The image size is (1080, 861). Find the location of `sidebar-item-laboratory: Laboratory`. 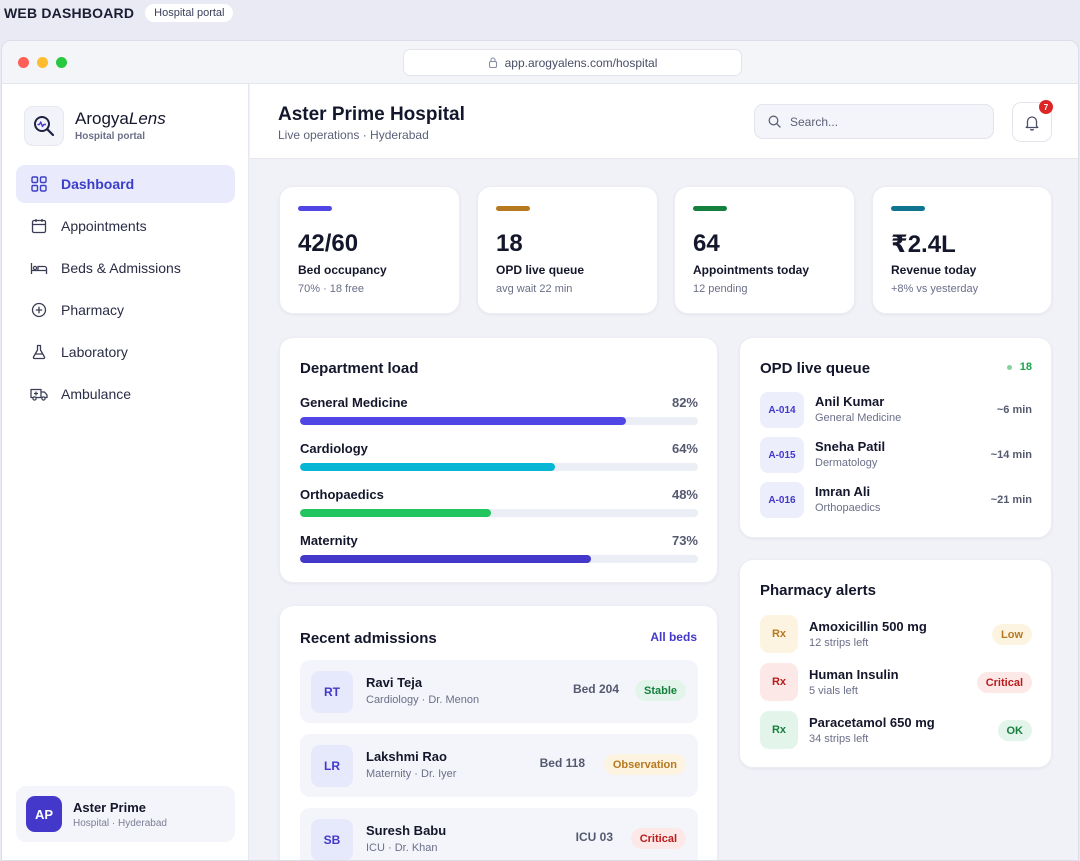

sidebar-item-laboratory: Laboratory is located at coordinates (125, 352).